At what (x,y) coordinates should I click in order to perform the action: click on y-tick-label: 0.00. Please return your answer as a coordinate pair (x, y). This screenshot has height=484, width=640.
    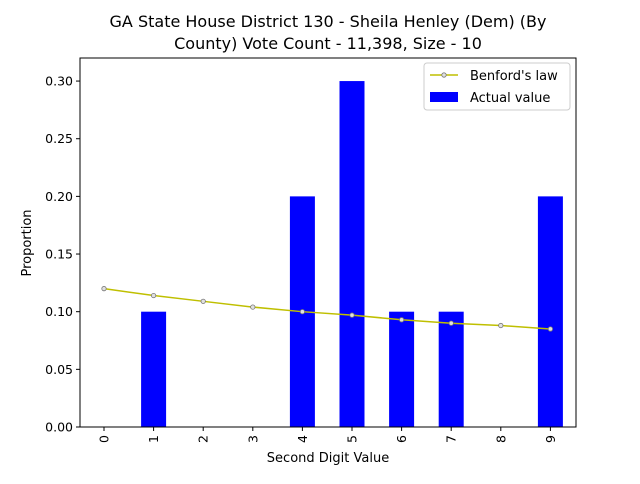
    Looking at the image, I should click on (59, 427).